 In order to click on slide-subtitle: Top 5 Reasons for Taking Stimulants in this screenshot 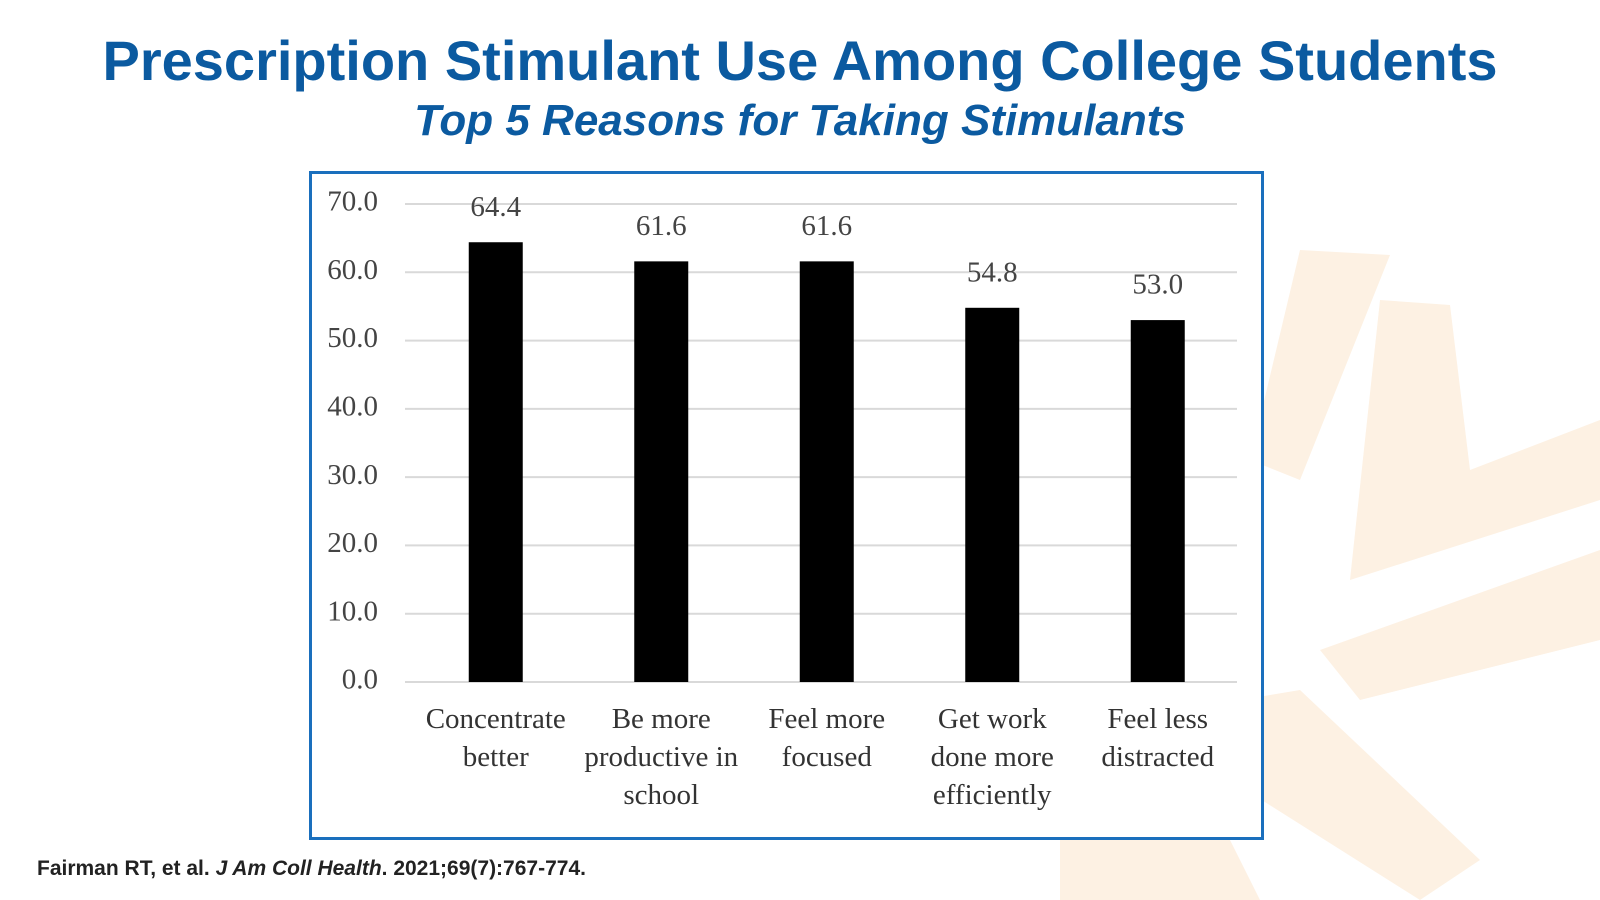, I will do `click(800, 120)`.